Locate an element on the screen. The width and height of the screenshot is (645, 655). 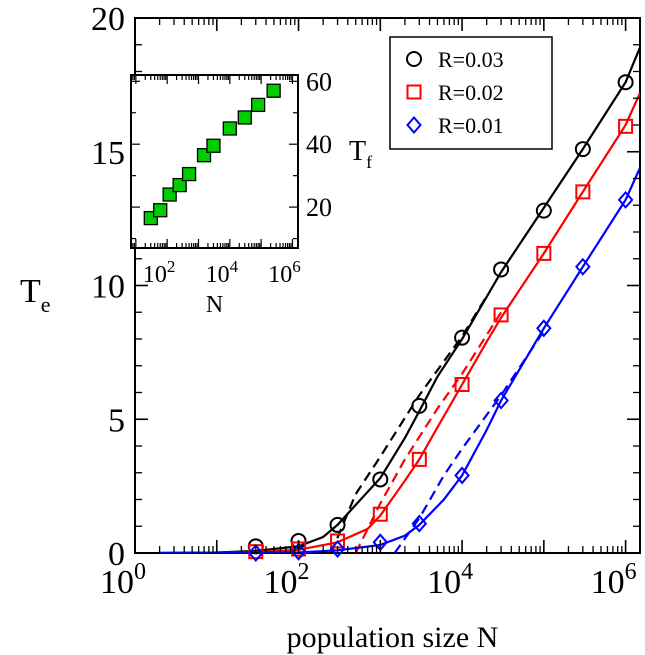
inset-y-axis-title-main: T is located at coordinates (357, 151).